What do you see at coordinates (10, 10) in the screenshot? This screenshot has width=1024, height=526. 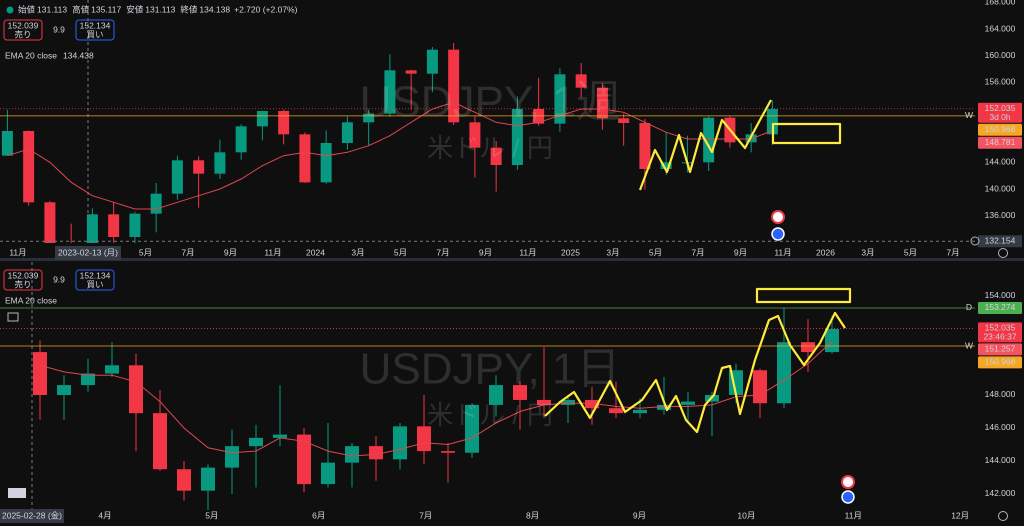 I see `symbol-dot` at bounding box center [10, 10].